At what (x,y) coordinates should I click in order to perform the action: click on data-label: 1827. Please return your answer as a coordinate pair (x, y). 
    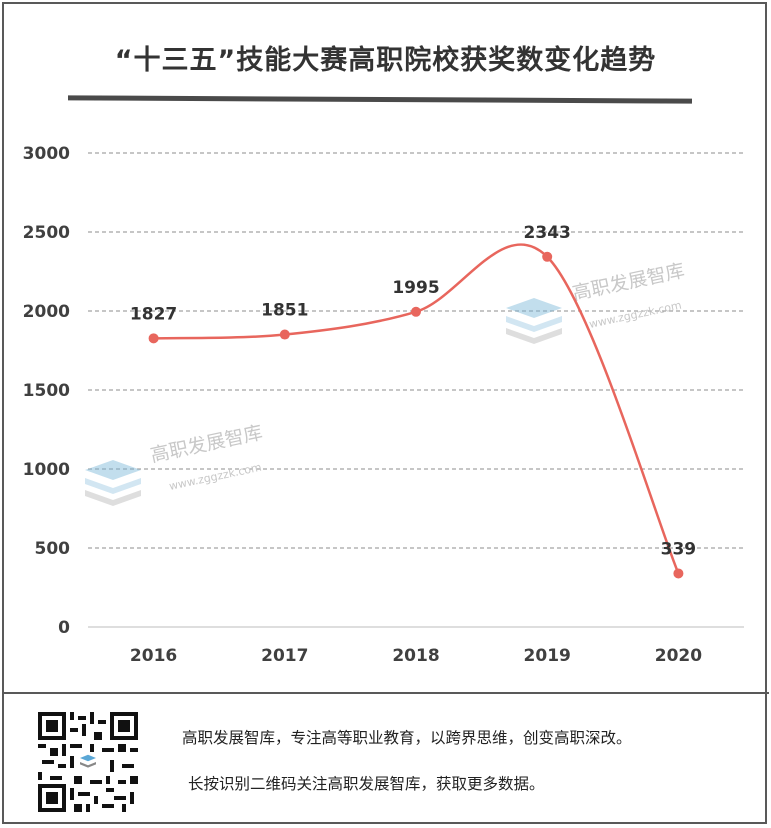
    Looking at the image, I should click on (153, 314).